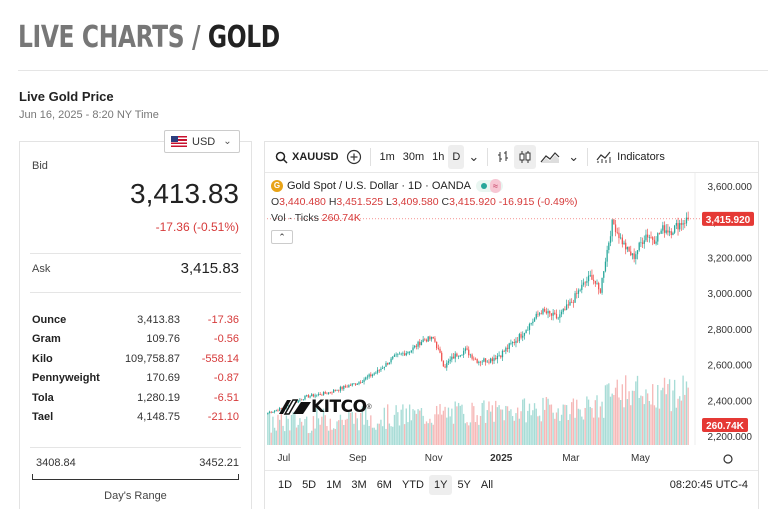 Image resolution: width=768 pixels, height=509 pixels. Describe the element at coordinates (334, 485) in the screenshot. I see `range-1m: 1M` at that location.